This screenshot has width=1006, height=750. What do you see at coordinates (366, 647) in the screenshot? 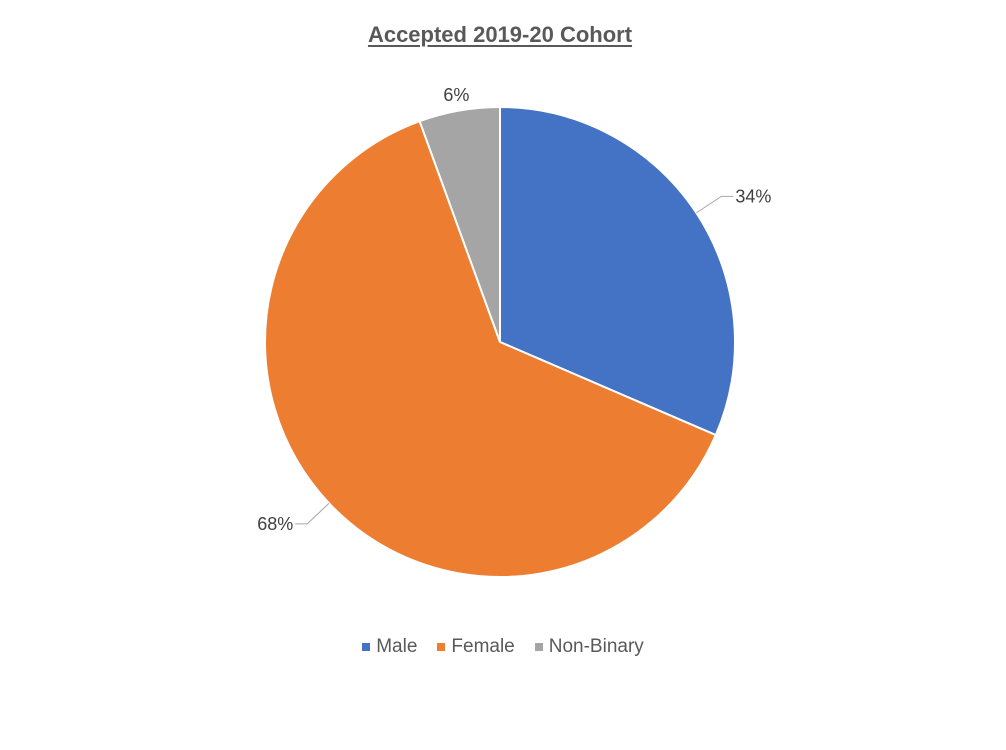
I see `legend-swatch-male` at bounding box center [366, 647].